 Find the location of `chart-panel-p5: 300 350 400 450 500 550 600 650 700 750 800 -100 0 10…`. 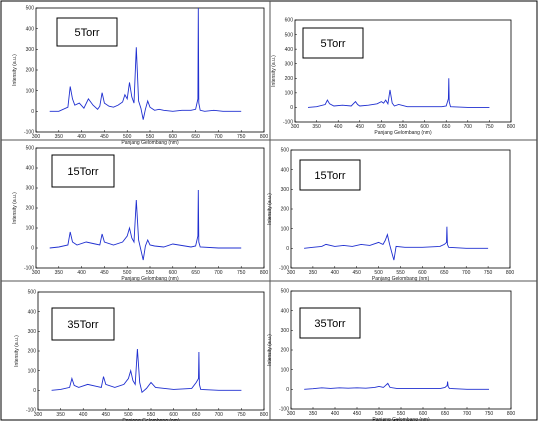

chart-panel-p5: 300 350 400 450 500 550 600 650 700 750 800 -100 0 10… is located at coordinates (141, 355).